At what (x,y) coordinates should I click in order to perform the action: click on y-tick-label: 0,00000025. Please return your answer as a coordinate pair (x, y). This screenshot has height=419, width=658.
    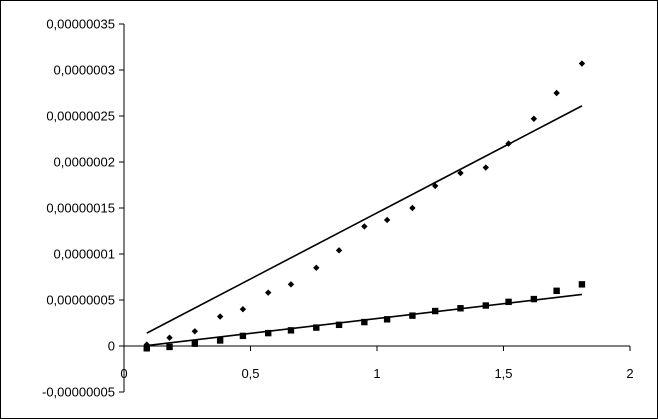
    Looking at the image, I should click on (80, 116).